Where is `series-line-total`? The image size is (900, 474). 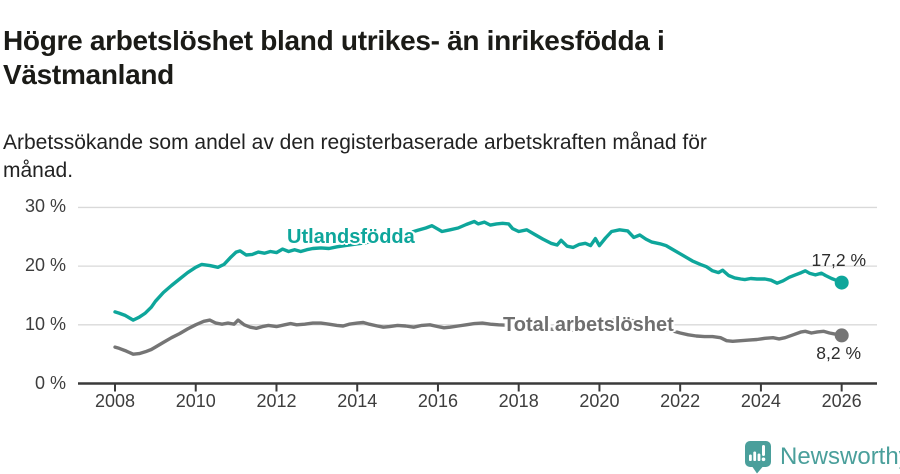
series-line-total is located at coordinates (478, 336).